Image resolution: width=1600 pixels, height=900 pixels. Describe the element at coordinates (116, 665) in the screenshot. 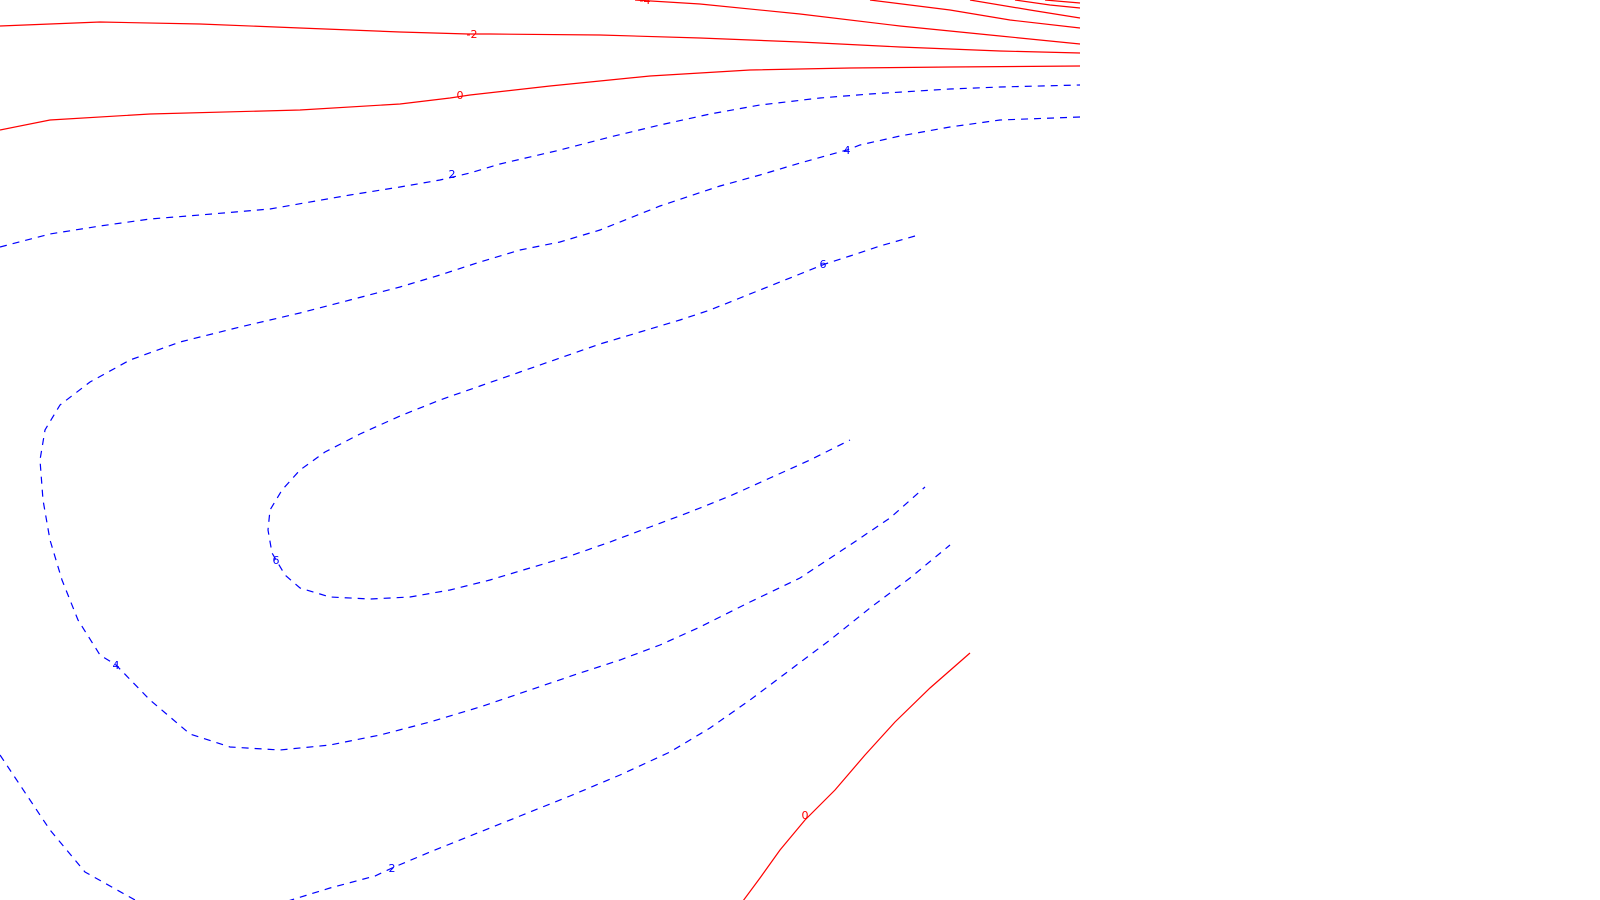

I see `contour-label-4-bottom: 4` at that location.